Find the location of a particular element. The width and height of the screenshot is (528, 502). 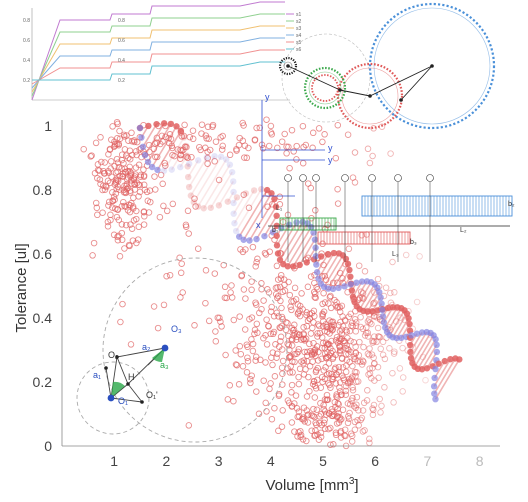

vector-label-1: y is located at coordinates (330, 148).